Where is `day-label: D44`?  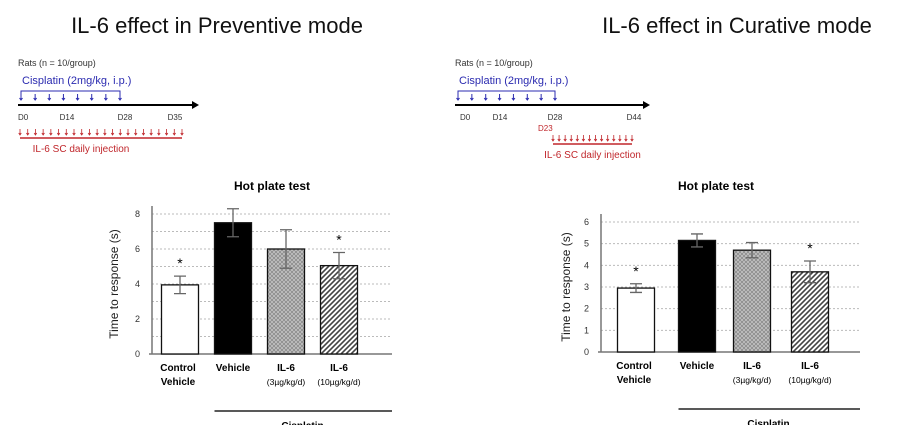
day-label: D44 is located at coordinates (634, 117).